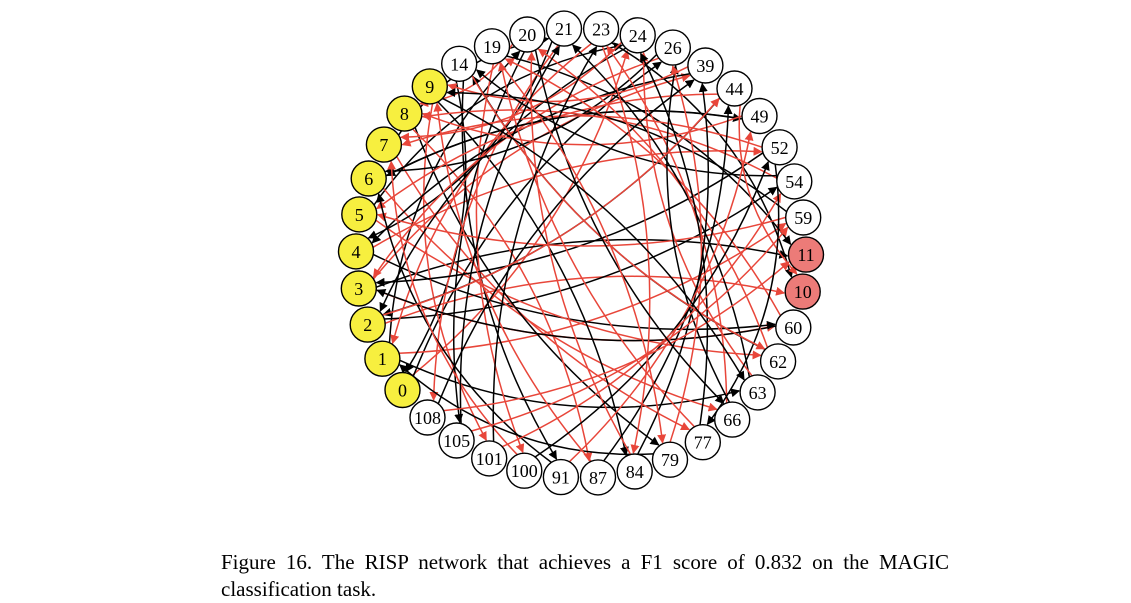 The image size is (1131, 603). I want to click on node-105-label: 105, so click(456, 441).